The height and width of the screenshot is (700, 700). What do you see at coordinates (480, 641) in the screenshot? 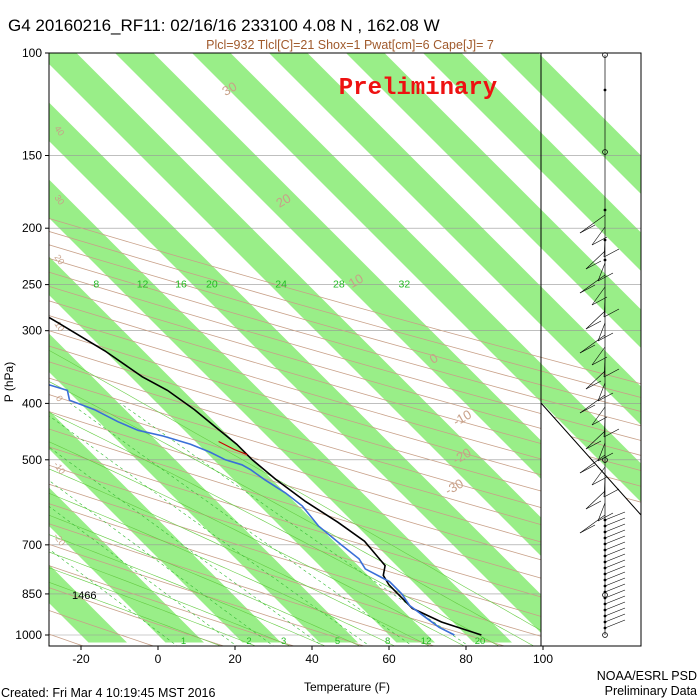
I see `mixing-ratio-bottom-label: 20` at bounding box center [480, 641].